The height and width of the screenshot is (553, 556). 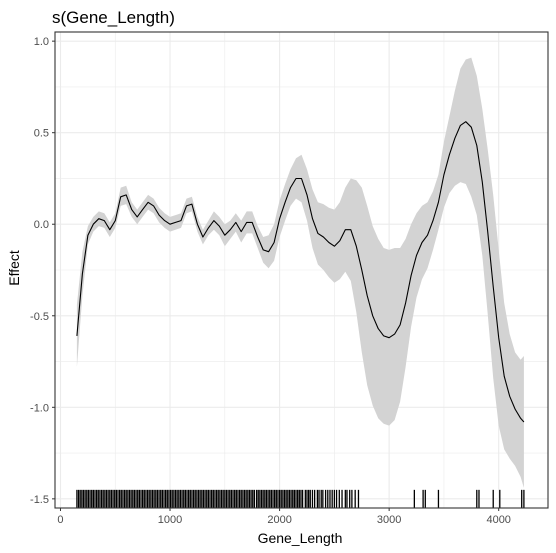 What do you see at coordinates (60, 520) in the screenshot?
I see `x-tick-label: 0` at bounding box center [60, 520].